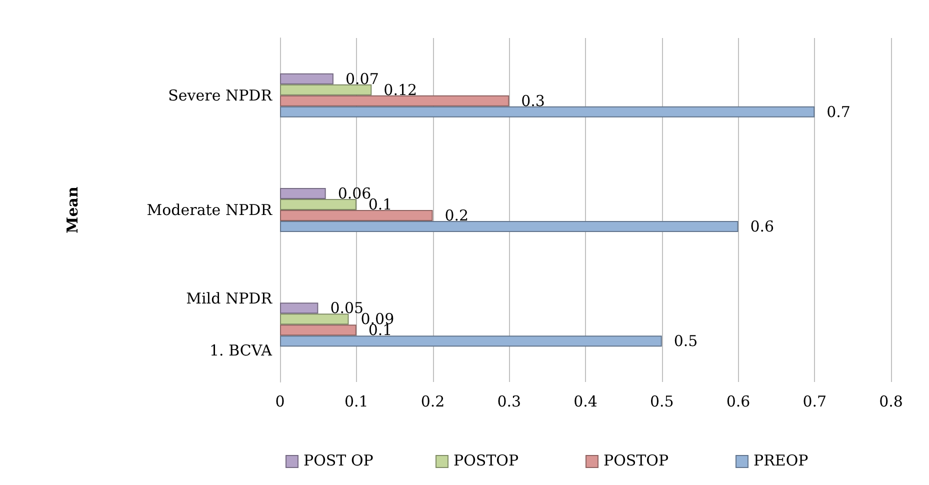  I want to click on x-tick-label: 0.7, so click(814, 401).